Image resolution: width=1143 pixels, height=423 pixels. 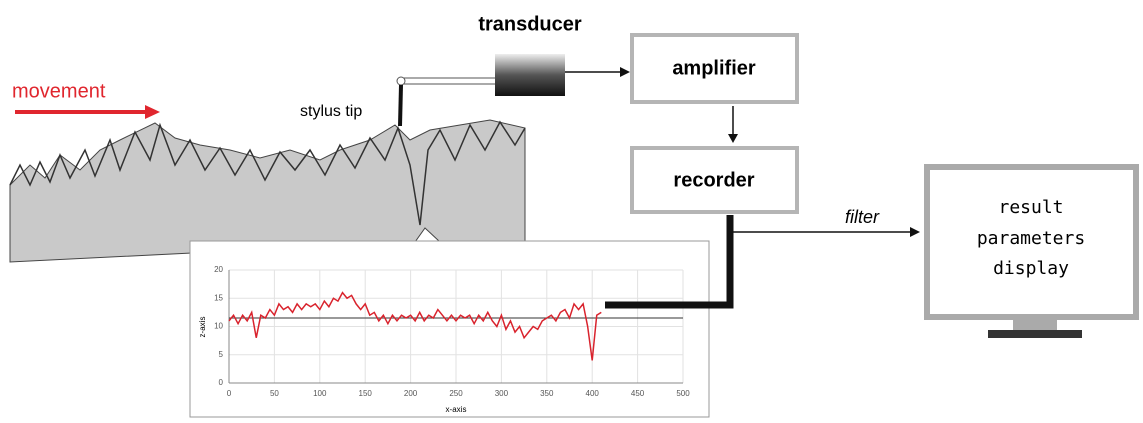 What do you see at coordinates (683, 393) in the screenshot?
I see `x-tick-label: 500` at bounding box center [683, 393].